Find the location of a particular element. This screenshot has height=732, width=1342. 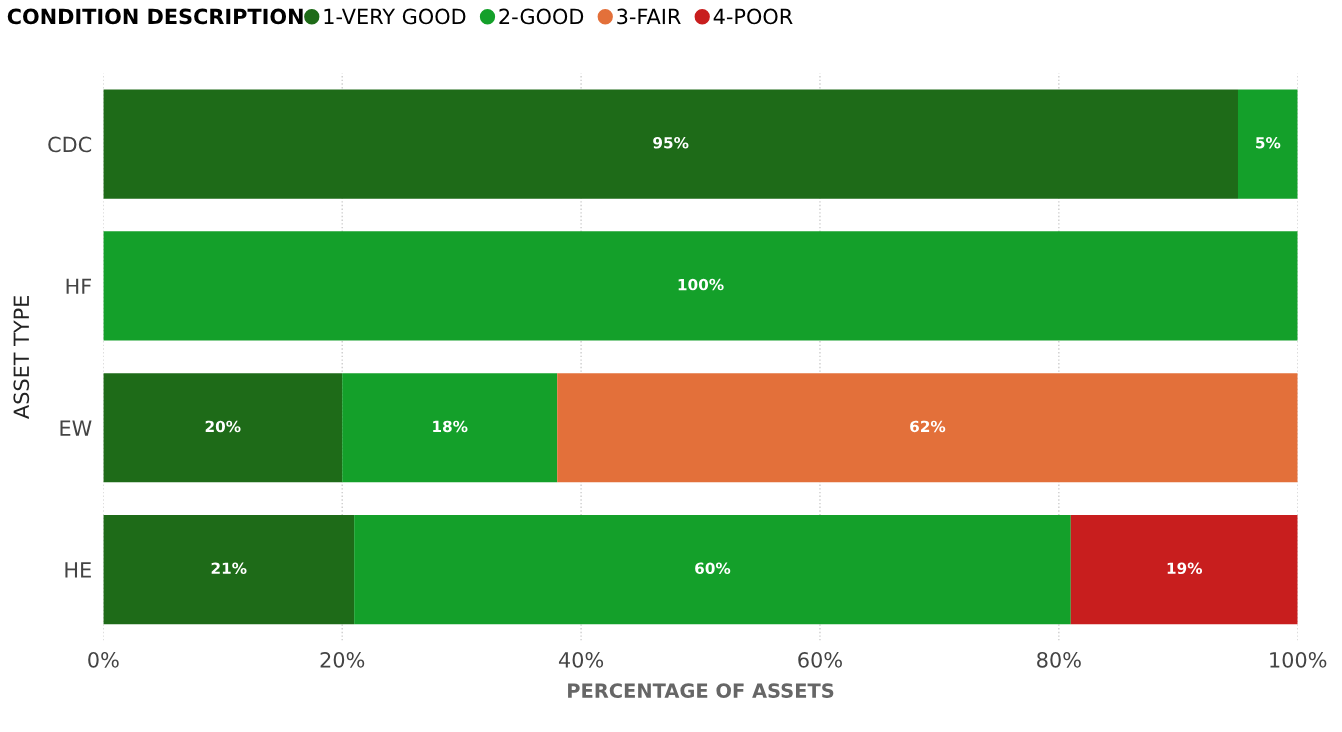

legend-label: 4-POOR is located at coordinates (753, 16).